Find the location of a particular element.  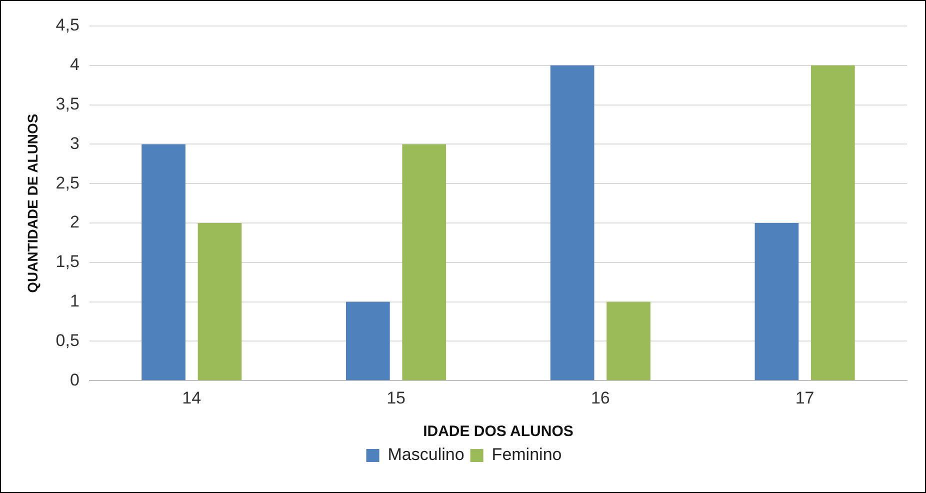

x-tick-label: 16 is located at coordinates (600, 398).